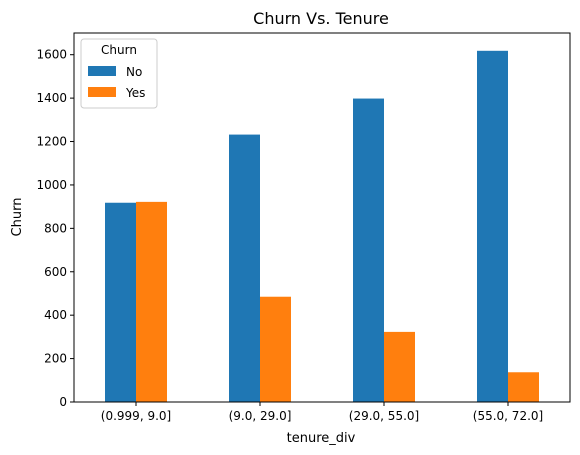  I want to click on legend-title: Churn, so click(119, 50).